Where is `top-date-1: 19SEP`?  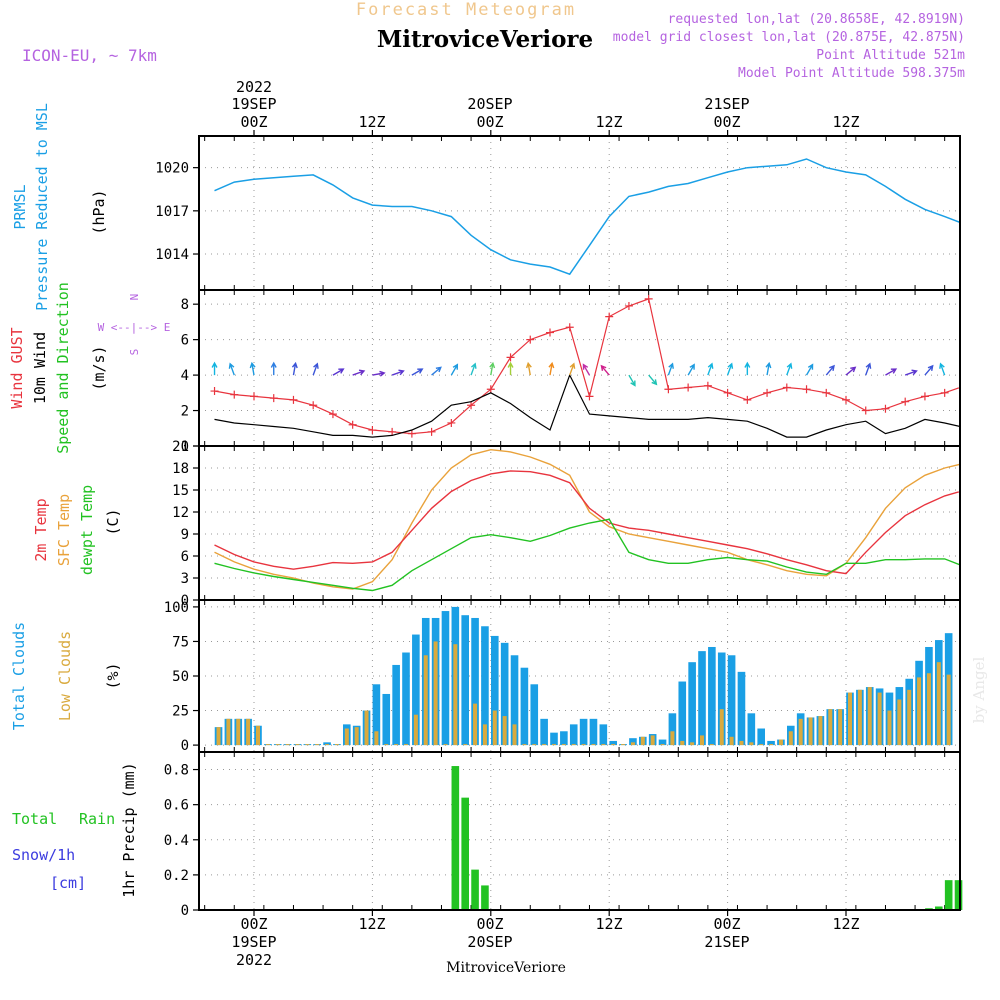 top-date-1: 19SEP is located at coordinates (253, 104).